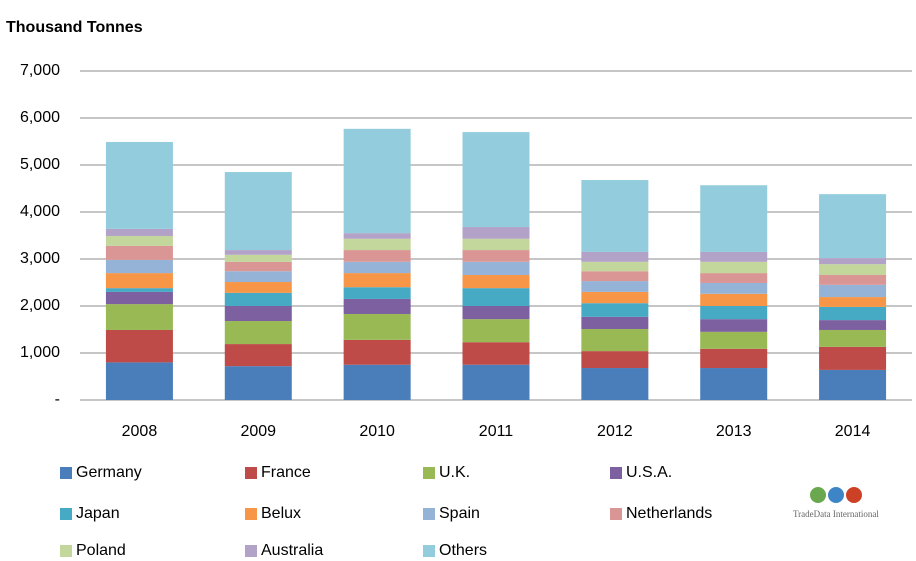 The image size is (916, 561). What do you see at coordinates (40, 211) in the screenshot?
I see `y-tick-label: 4,000` at bounding box center [40, 211].